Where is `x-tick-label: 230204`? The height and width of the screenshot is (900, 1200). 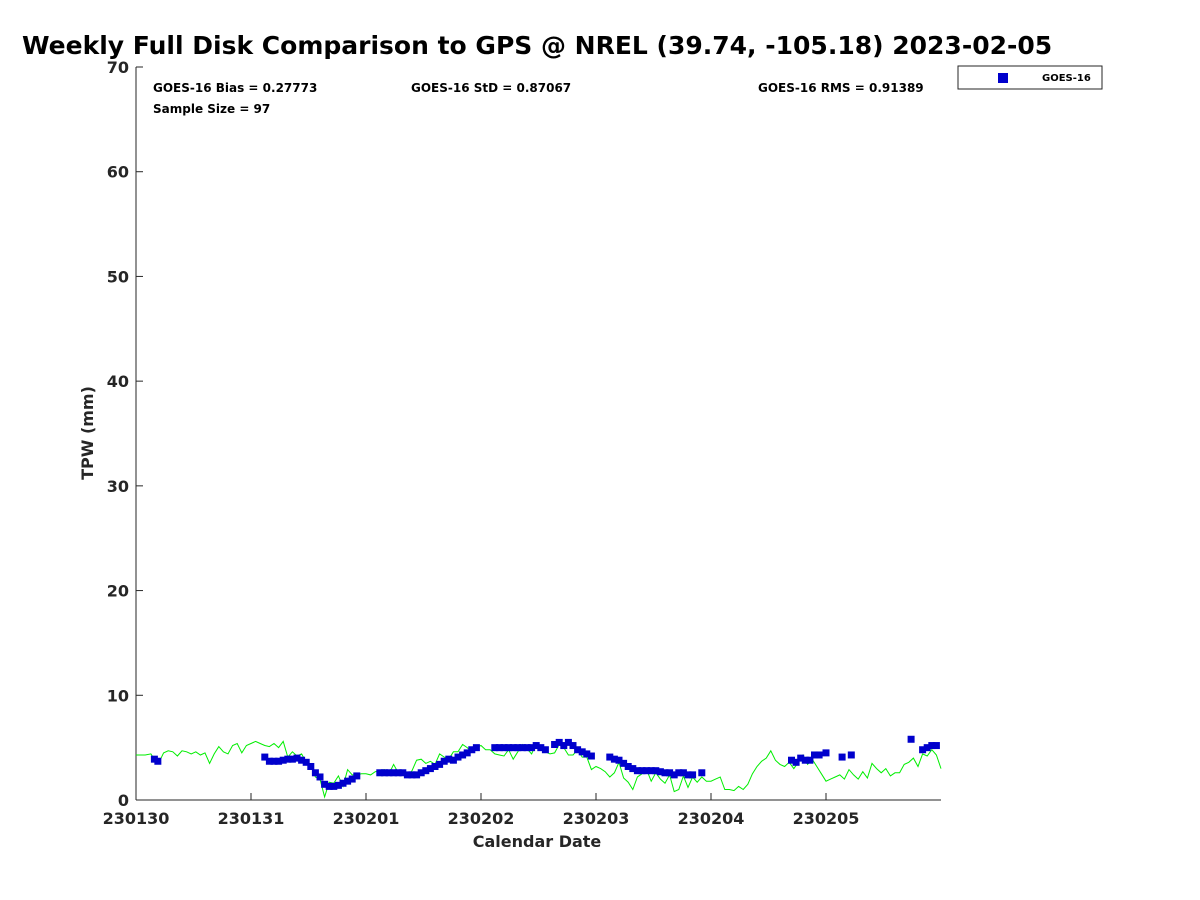 x-tick-label: 230204 is located at coordinates (711, 818).